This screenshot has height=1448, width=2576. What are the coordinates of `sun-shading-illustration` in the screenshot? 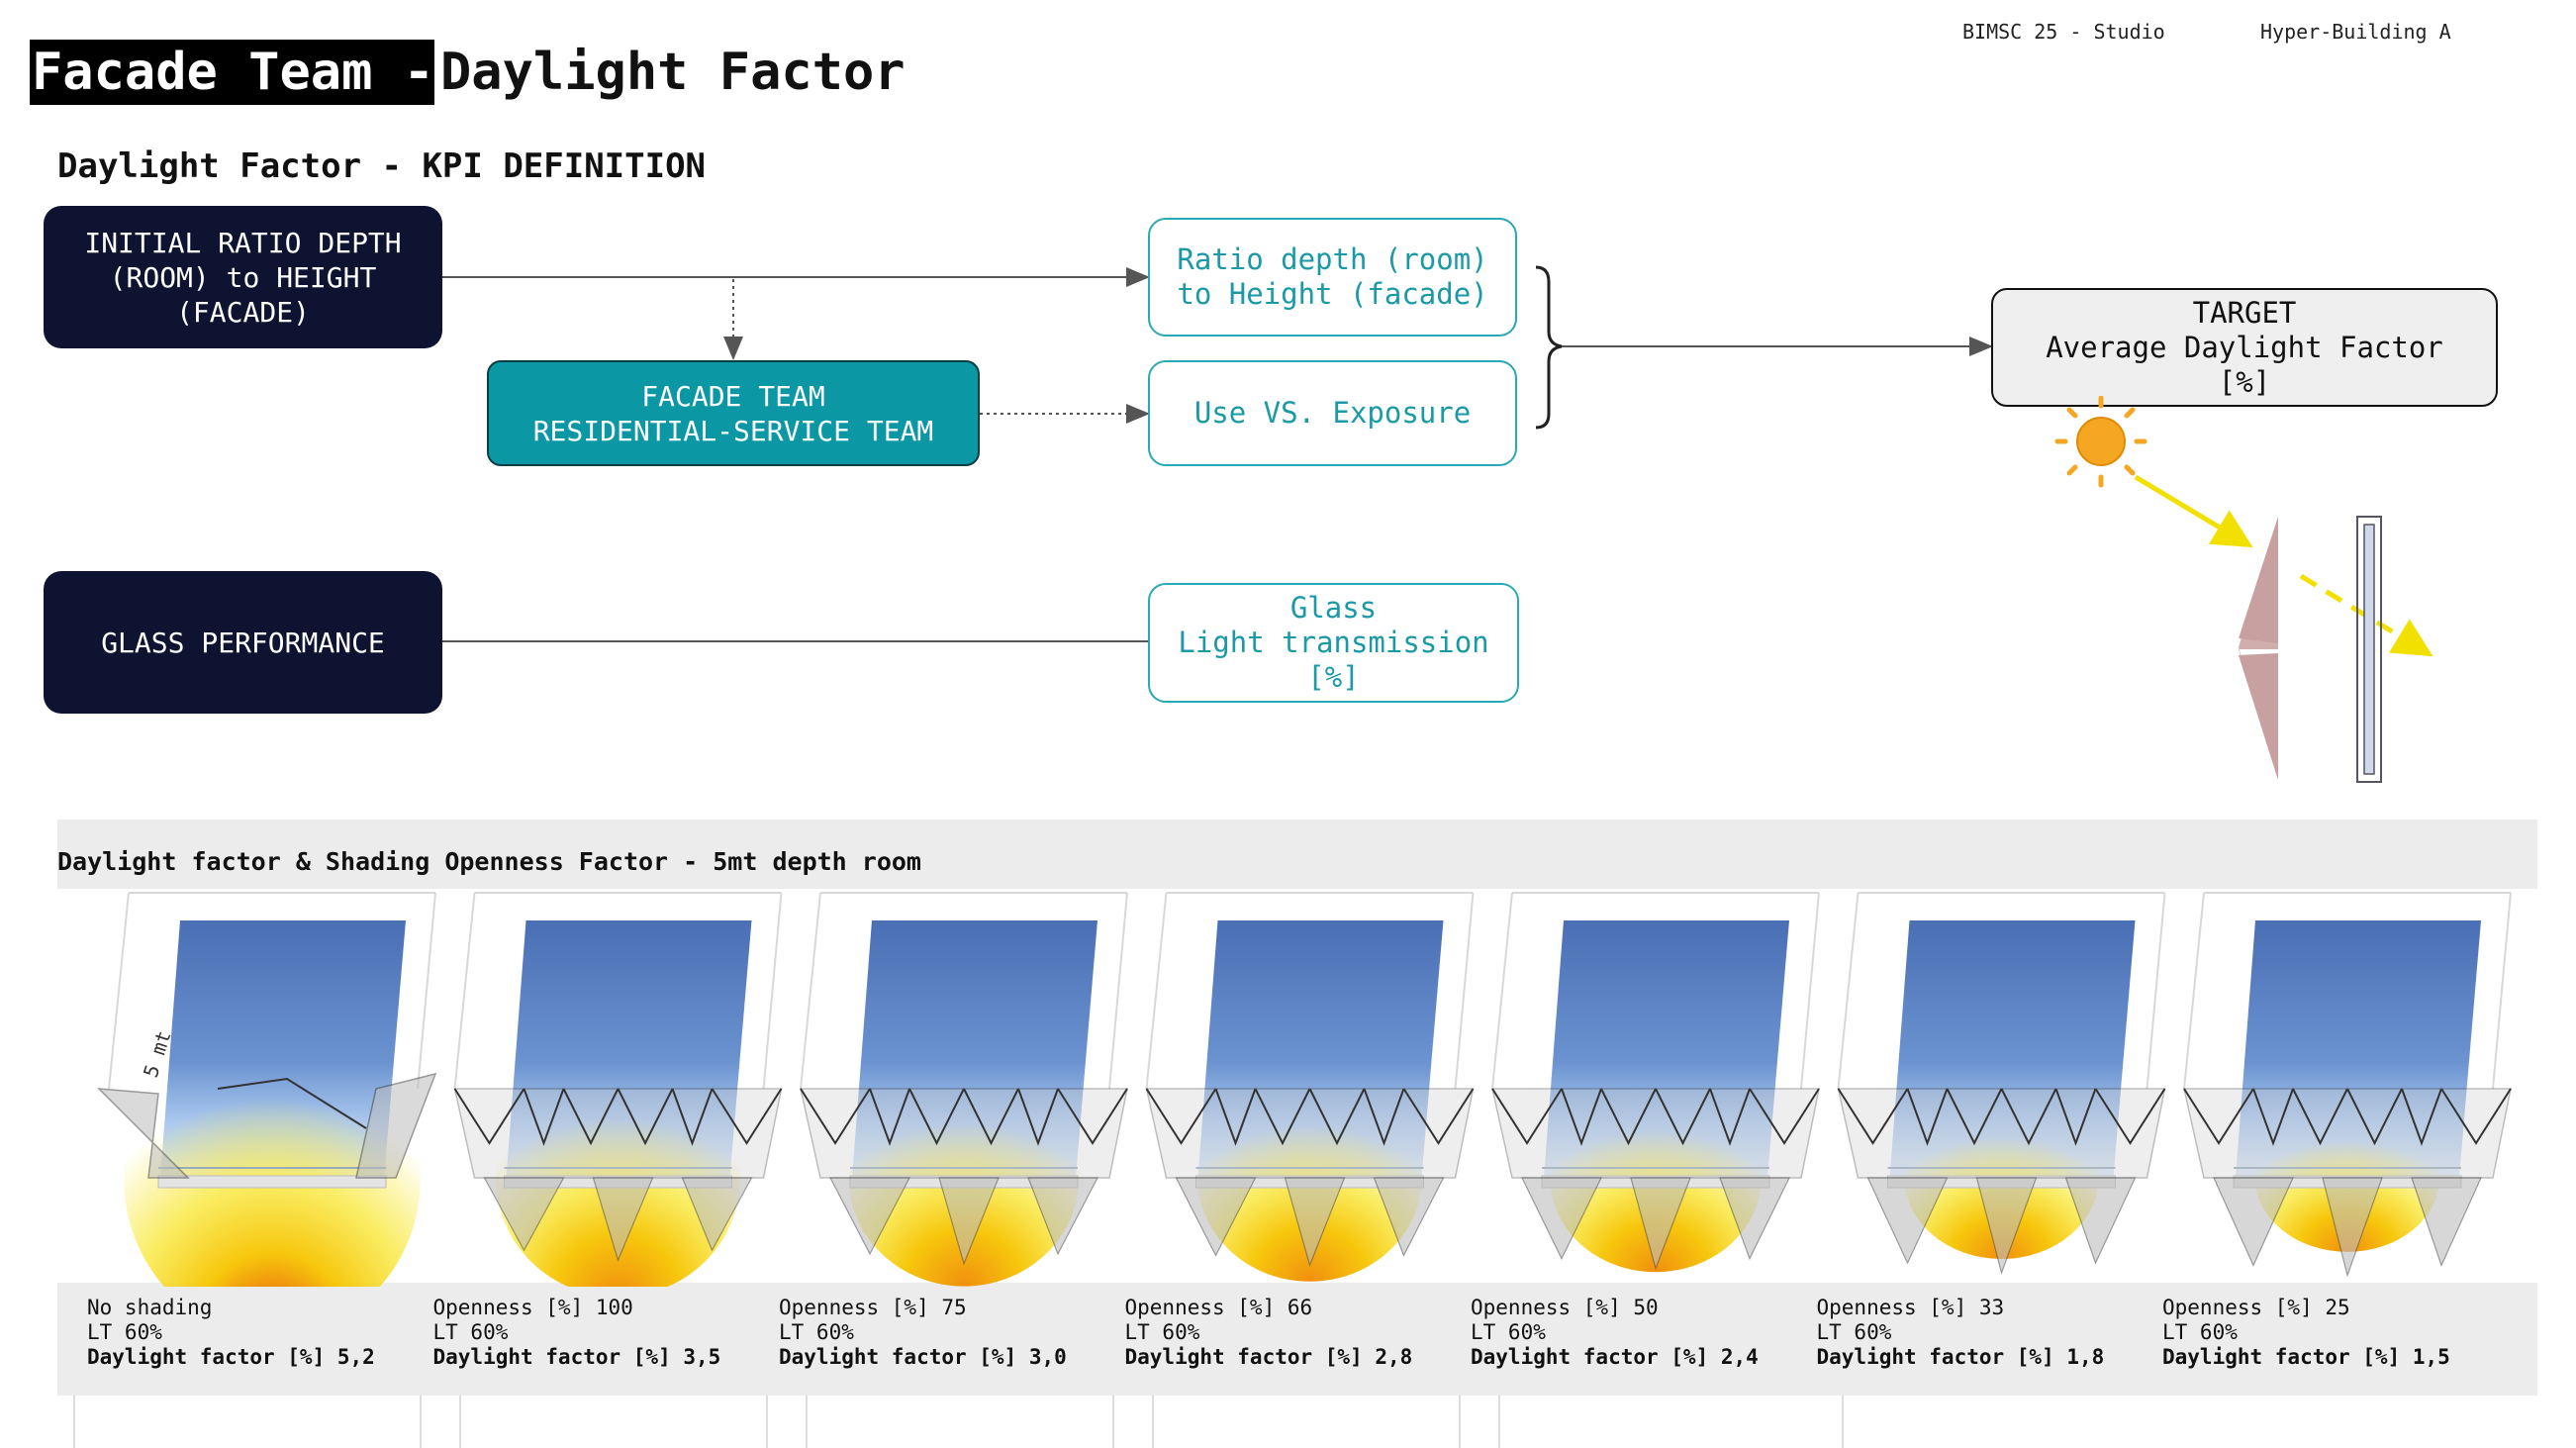 It's located at (2243, 589).